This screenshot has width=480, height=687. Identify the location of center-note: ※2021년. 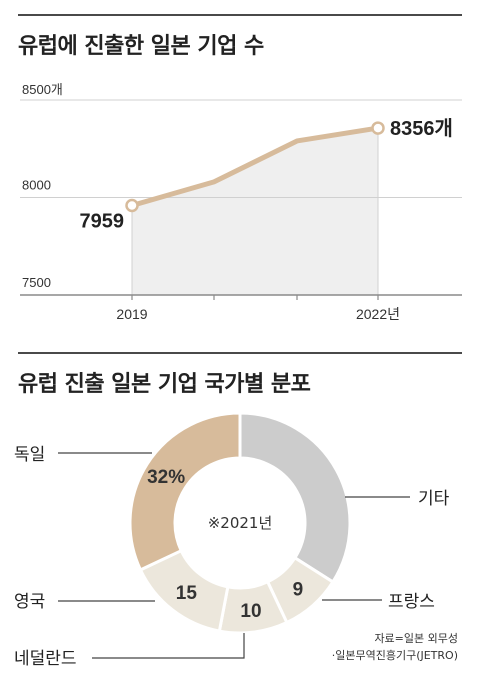
(240, 523).